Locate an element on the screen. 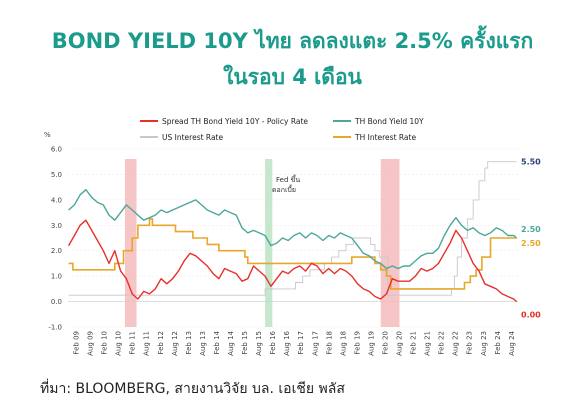 This screenshot has width=585, height=410. end-value-labels: 5.50 2.50 2.50 0.00 is located at coordinates (531, 239).